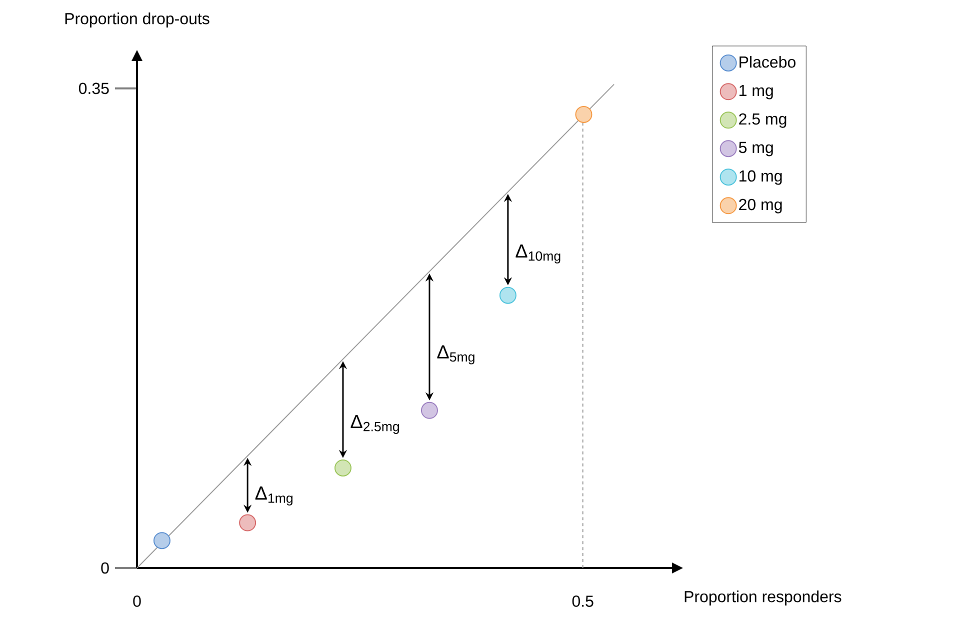 The width and height of the screenshot is (954, 622). I want to click on annotation: Δ$_{10mg}$, so click(538, 254).